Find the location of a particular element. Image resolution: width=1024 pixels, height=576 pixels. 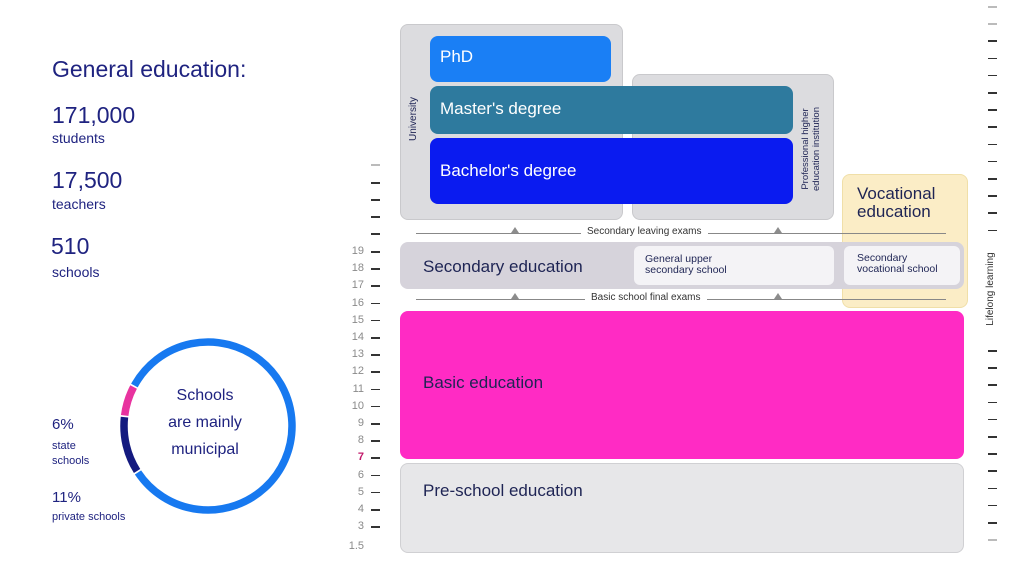

donut-segment-private is located at coordinates (130, 445).